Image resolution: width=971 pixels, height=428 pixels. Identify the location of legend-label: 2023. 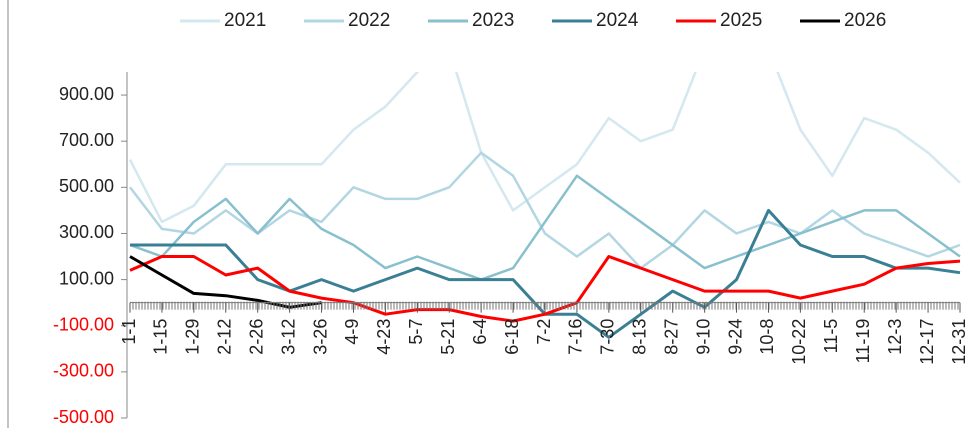
(493, 20).